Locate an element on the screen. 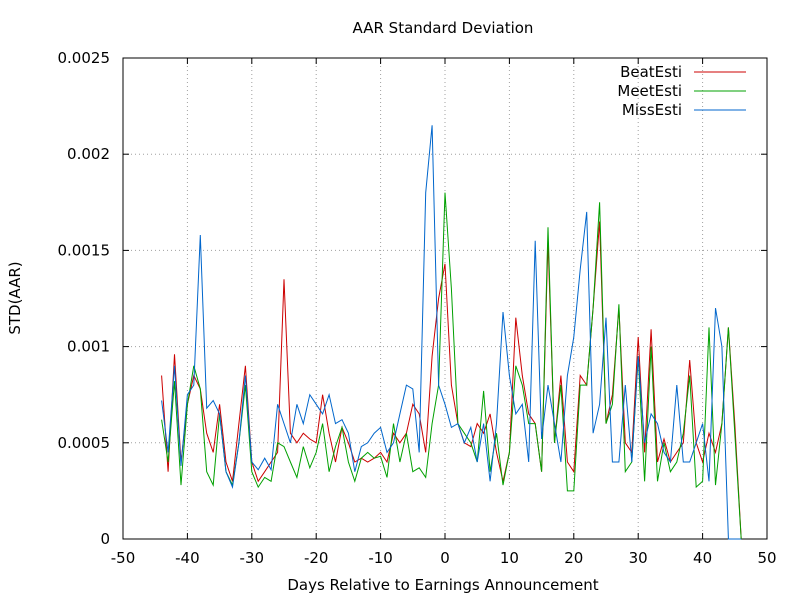 This screenshot has width=800, height=600. x-tick-label: 10 is located at coordinates (509, 558).